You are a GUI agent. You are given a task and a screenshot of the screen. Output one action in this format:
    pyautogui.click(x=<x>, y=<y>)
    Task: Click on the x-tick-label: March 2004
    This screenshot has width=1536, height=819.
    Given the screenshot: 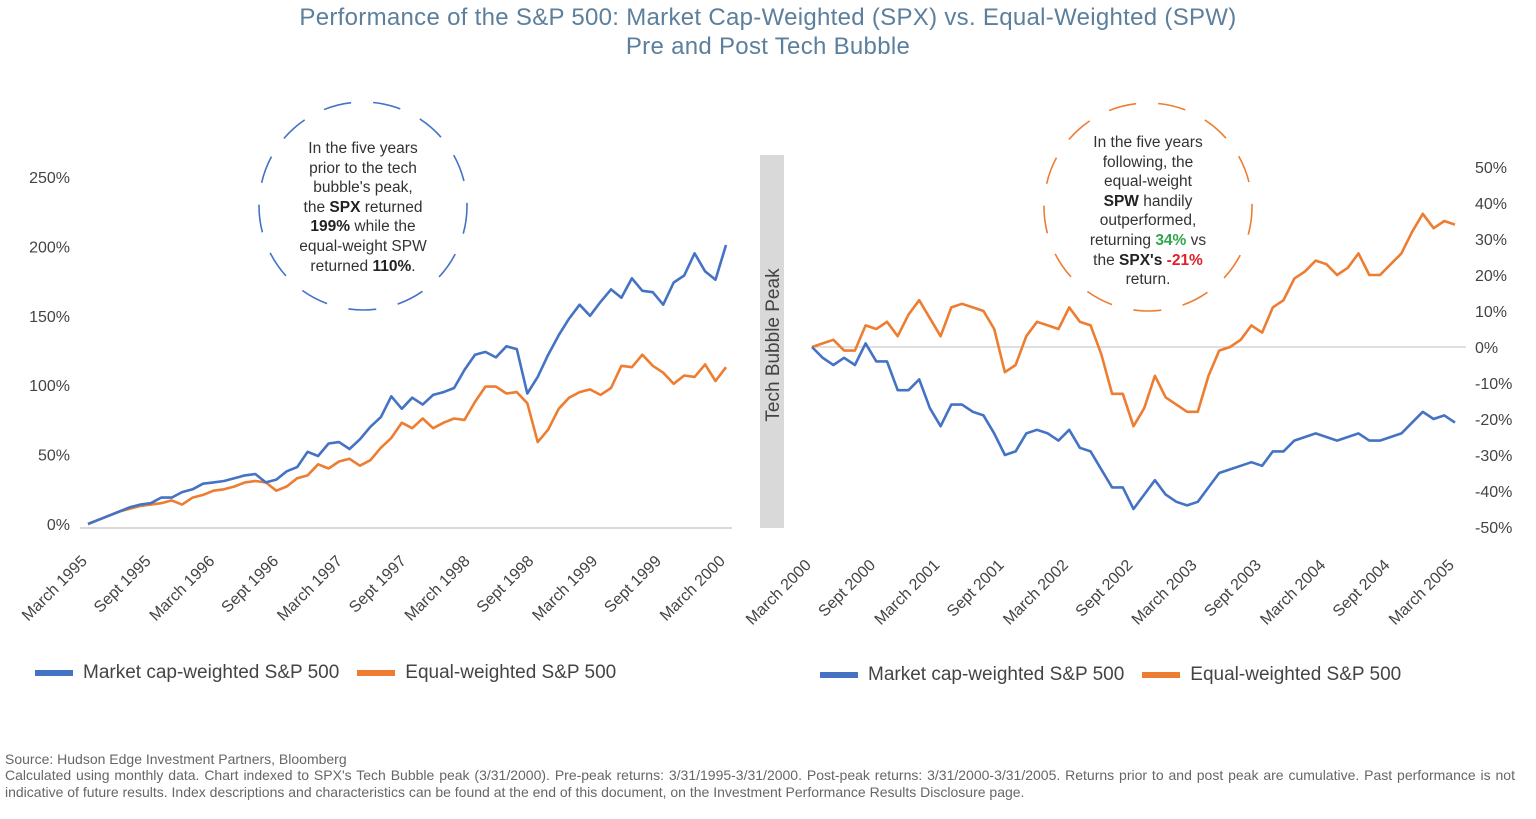 What is the action you would take?
    pyautogui.click(x=1293, y=593)
    